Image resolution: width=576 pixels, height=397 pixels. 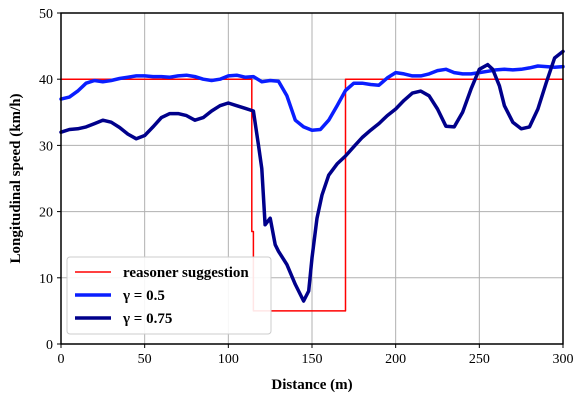 I want to click on y-tick-label: 0, so click(x=49, y=345).